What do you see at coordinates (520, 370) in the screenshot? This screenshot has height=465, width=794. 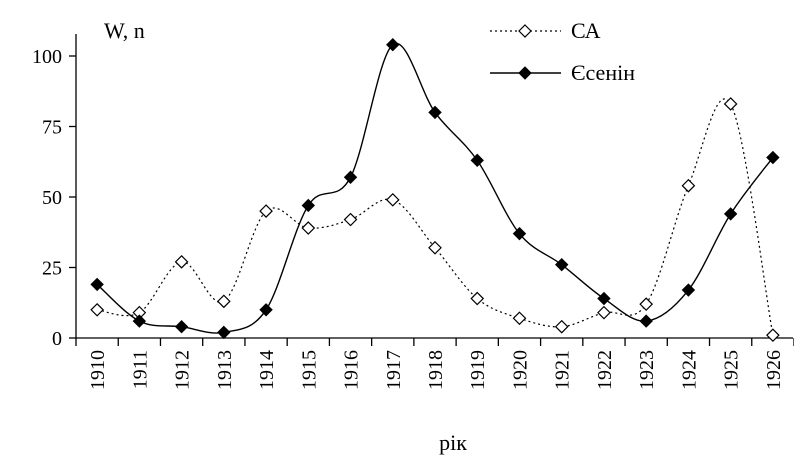 I see `x-tick-label: 1920` at bounding box center [520, 370].